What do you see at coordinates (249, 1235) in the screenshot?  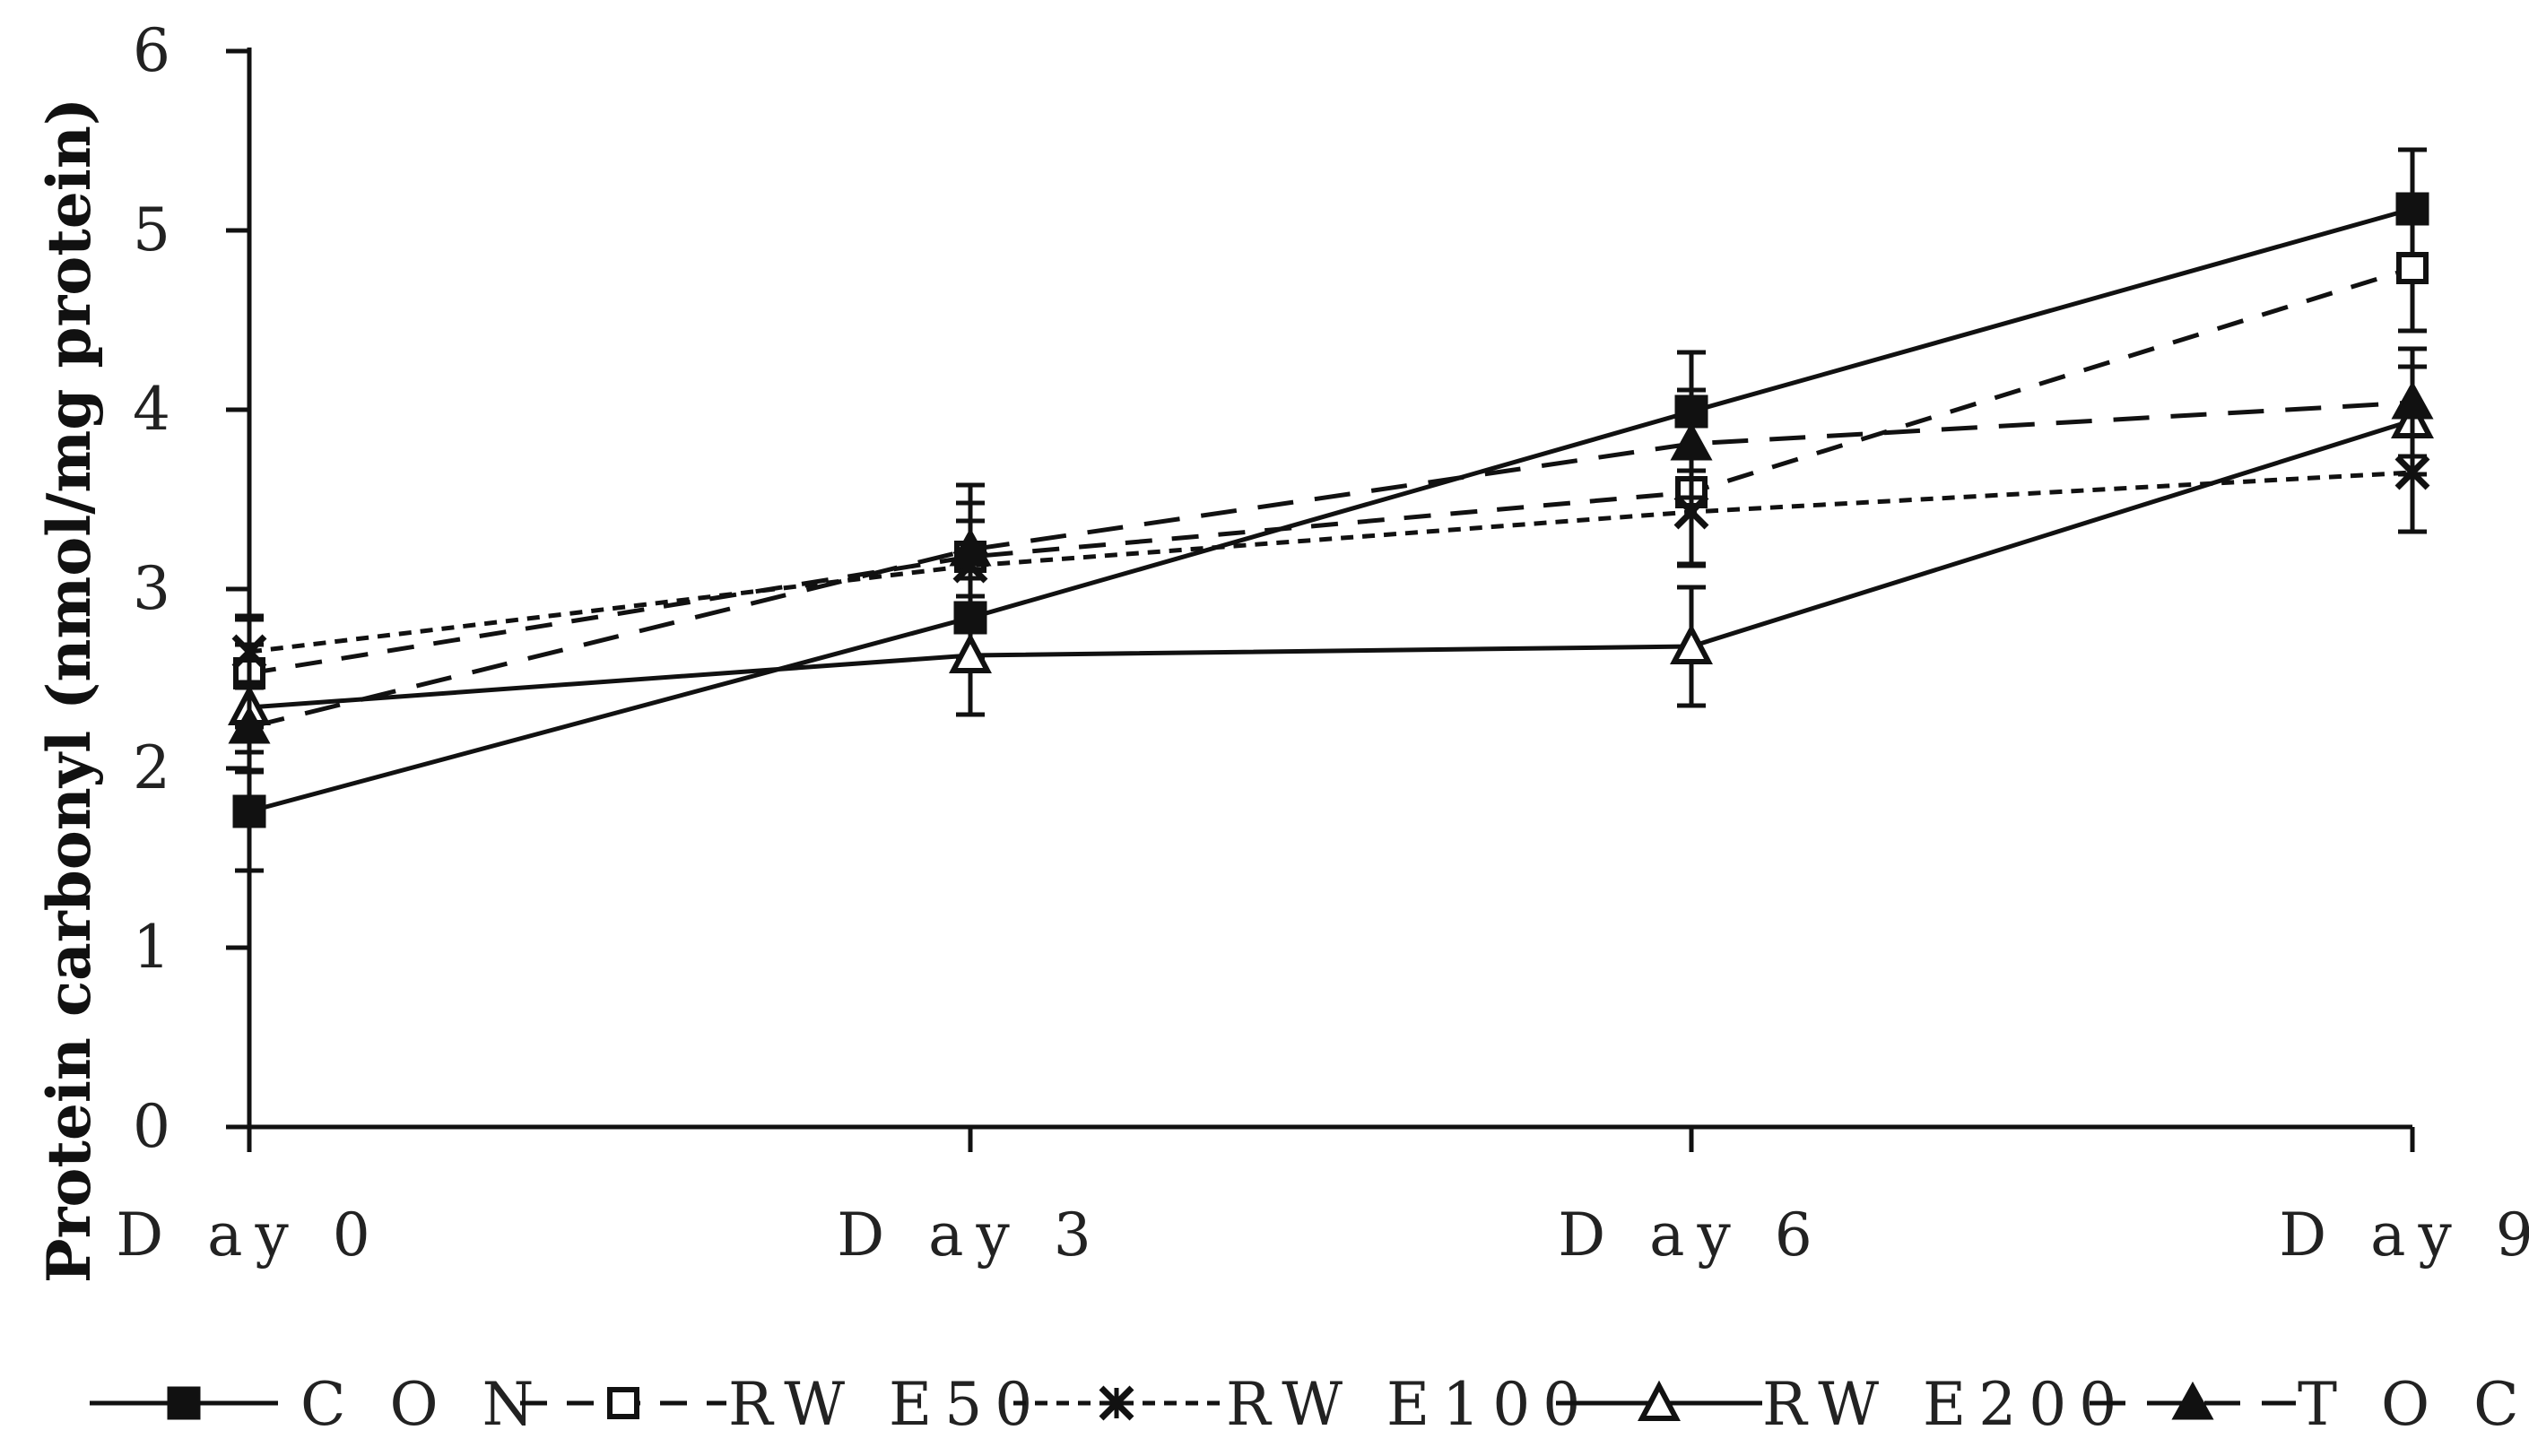 I see `x-tick-label: D ay 0` at bounding box center [249, 1235].